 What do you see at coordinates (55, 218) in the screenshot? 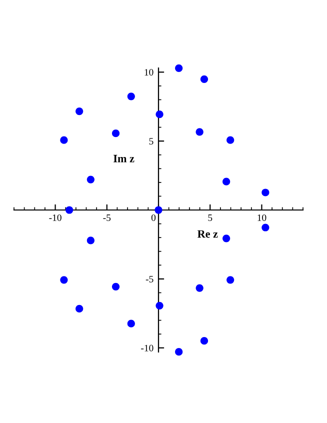
I see `x-tick-label: -10` at bounding box center [55, 218].